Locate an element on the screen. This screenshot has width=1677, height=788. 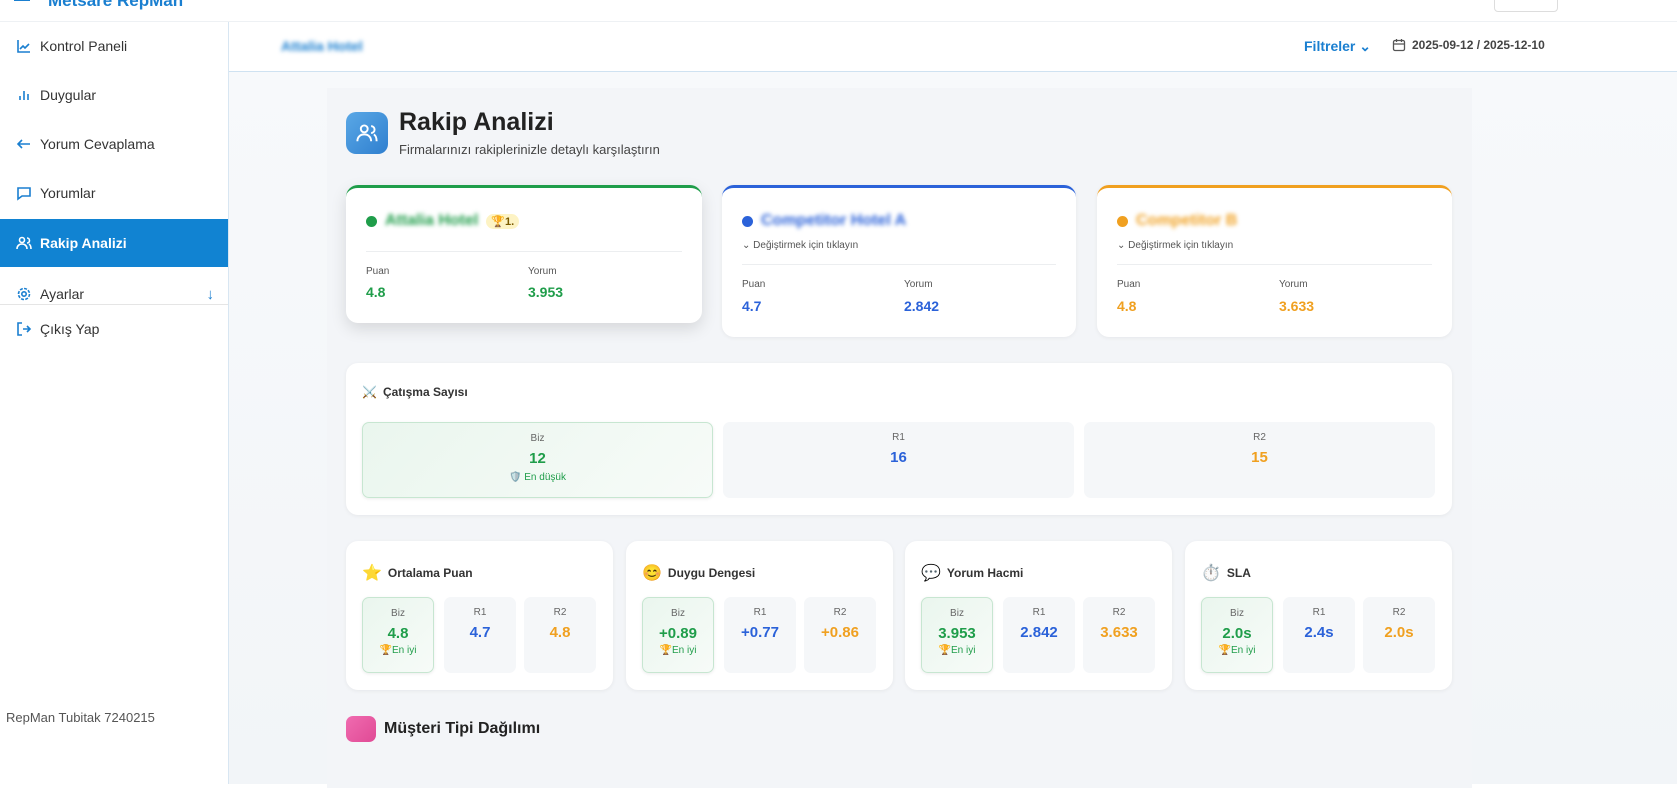
calendar-icon is located at coordinates (1399, 45).